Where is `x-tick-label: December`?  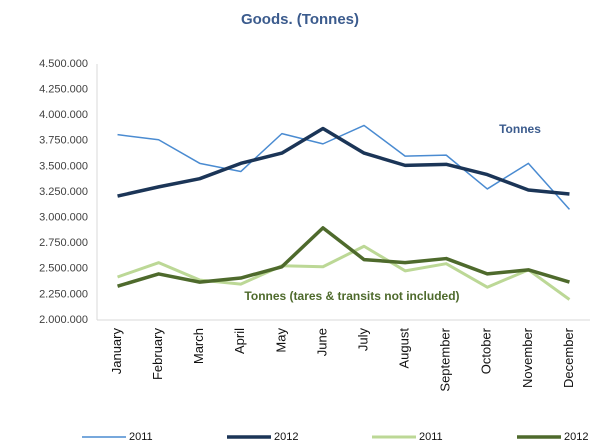
x-tick-label: December is located at coordinates (568, 357).